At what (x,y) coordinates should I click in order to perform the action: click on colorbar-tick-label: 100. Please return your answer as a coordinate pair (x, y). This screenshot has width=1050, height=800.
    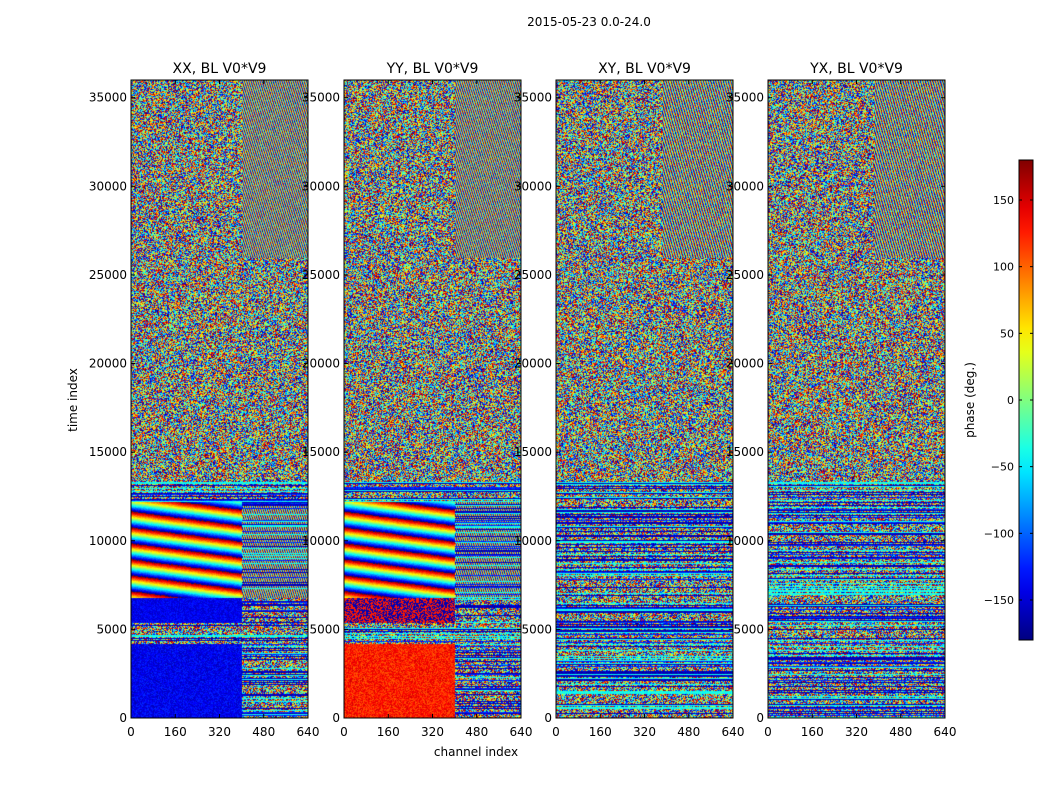
    Looking at the image, I should click on (1003, 267).